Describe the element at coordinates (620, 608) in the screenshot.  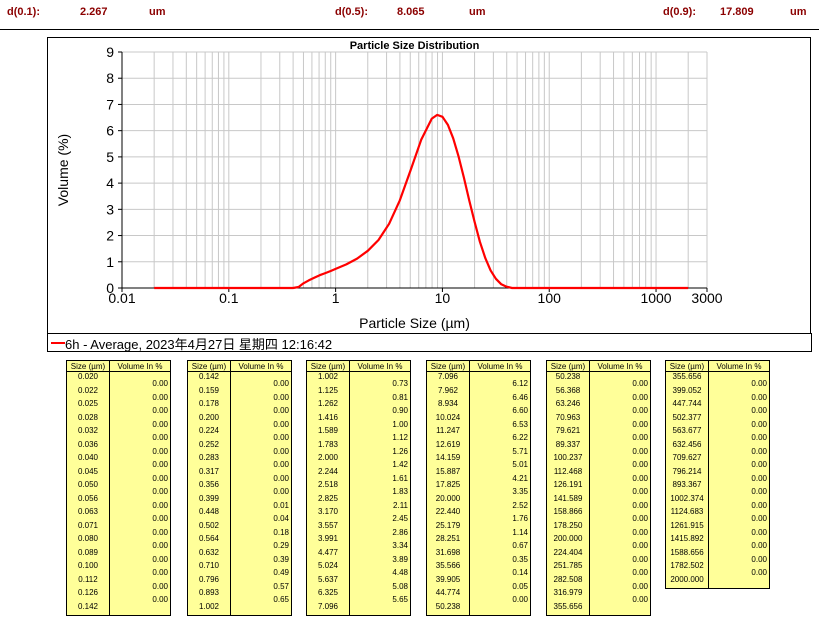
I see `volume-cell` at that location.